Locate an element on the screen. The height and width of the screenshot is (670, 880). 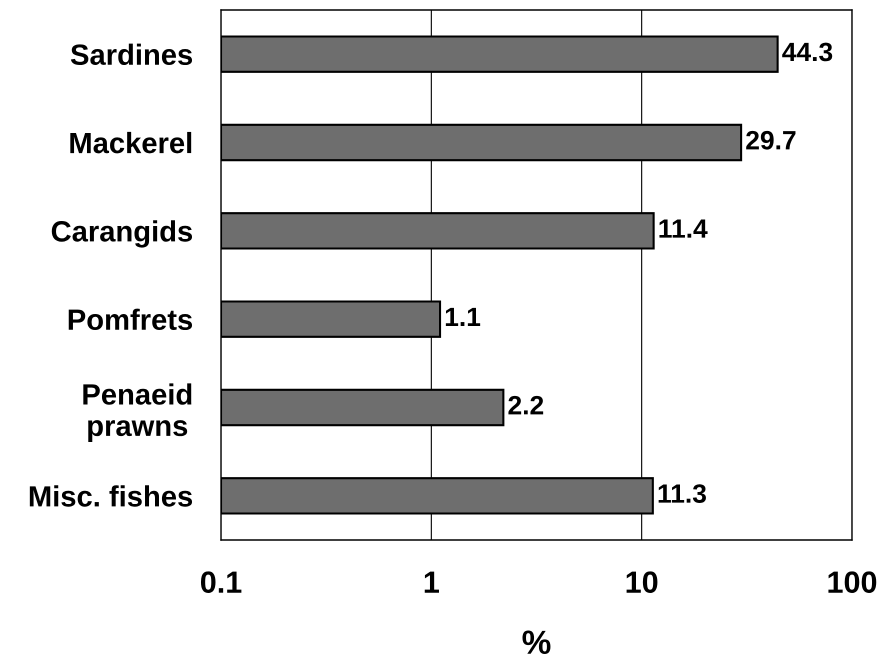
data-label: 29.7 is located at coordinates (771, 140).